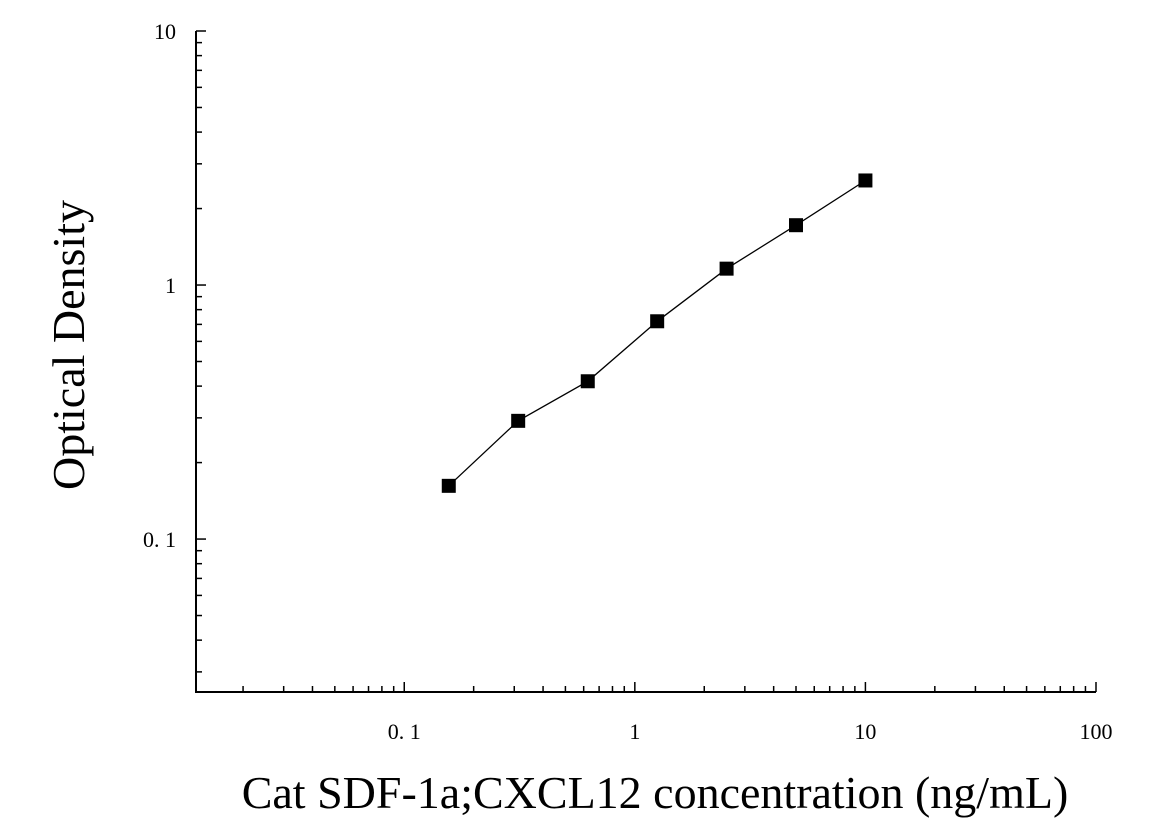 Image resolution: width=1162 pixels, height=826 pixels. I want to click on x-tick-label: 100, so click(1096, 731).